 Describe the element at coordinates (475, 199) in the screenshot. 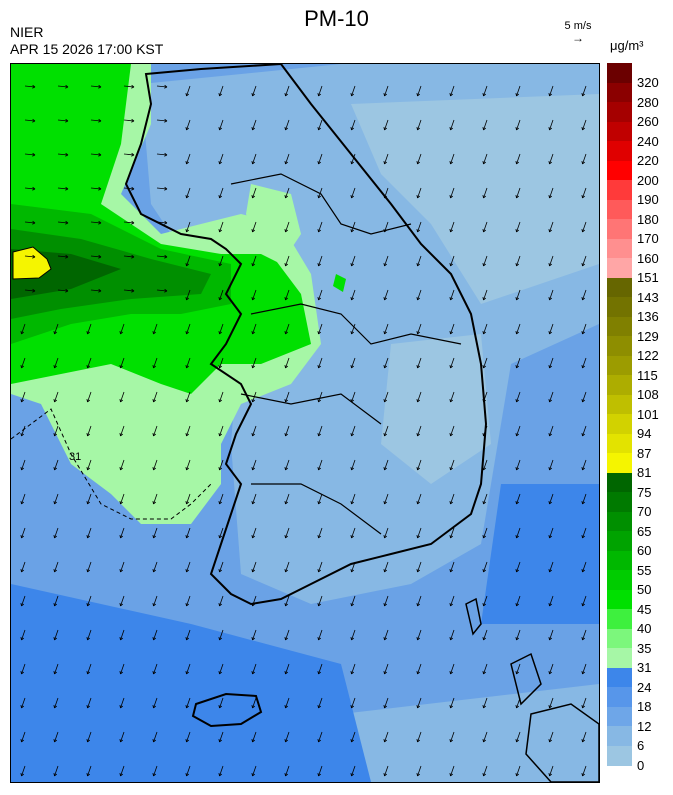

I see `region-pale-blue-northeast` at that location.